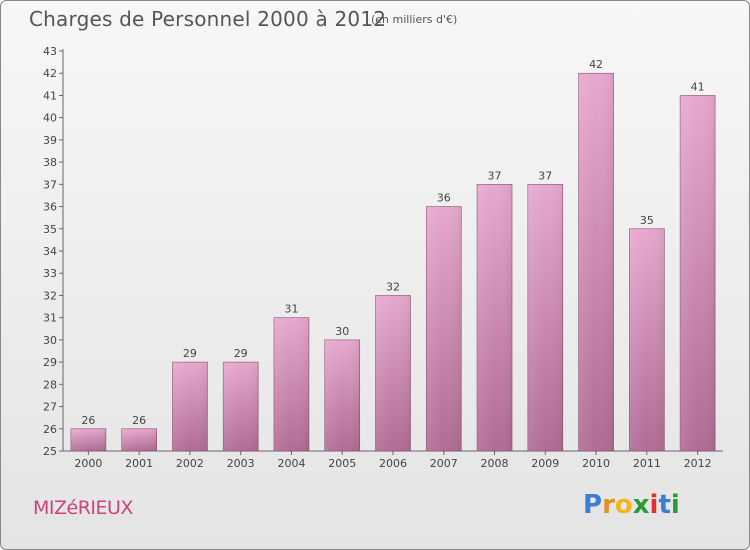 The image size is (750, 550). What do you see at coordinates (393, 286) in the screenshot?
I see `data-label: 32` at bounding box center [393, 286].